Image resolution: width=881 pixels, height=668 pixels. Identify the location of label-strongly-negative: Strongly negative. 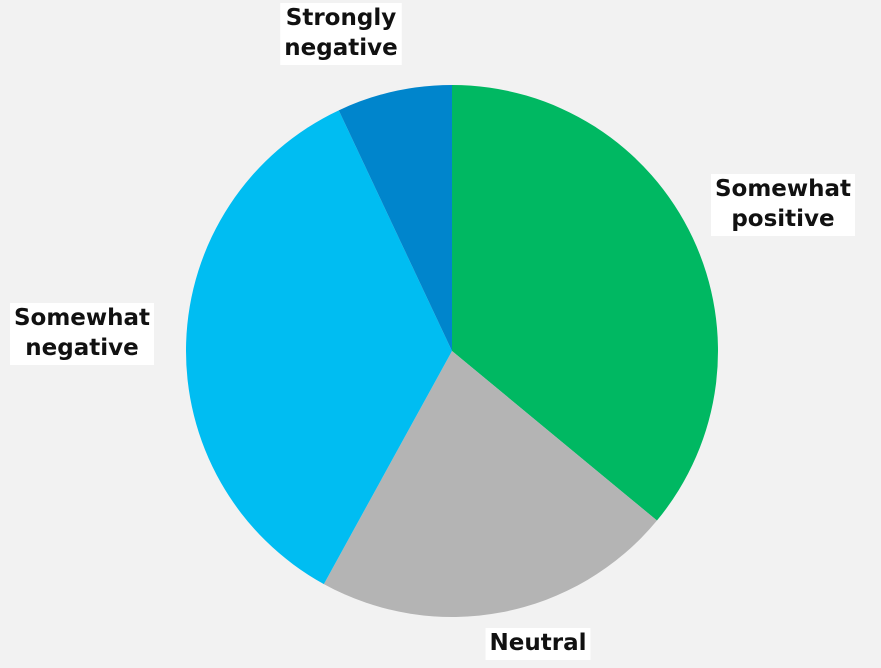
(341, 34).